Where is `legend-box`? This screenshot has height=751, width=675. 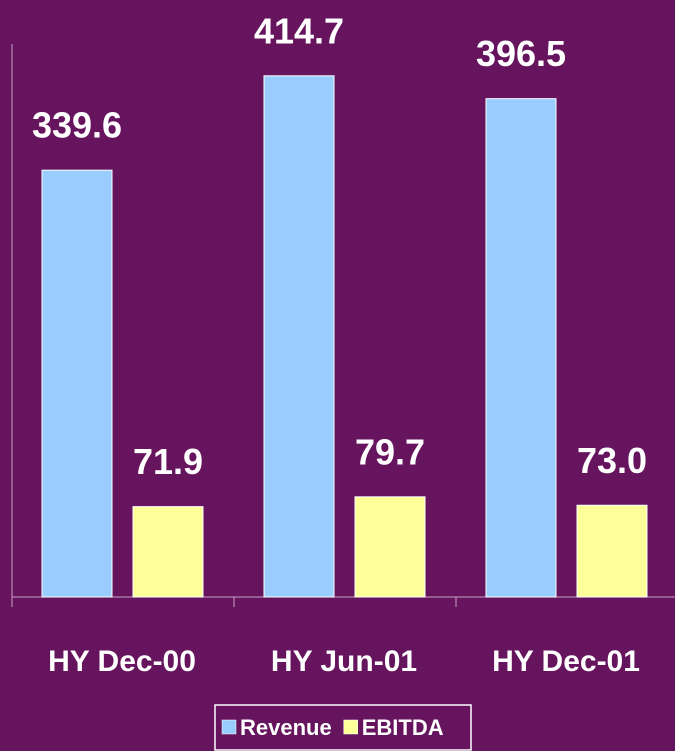 legend-box is located at coordinates (343, 727).